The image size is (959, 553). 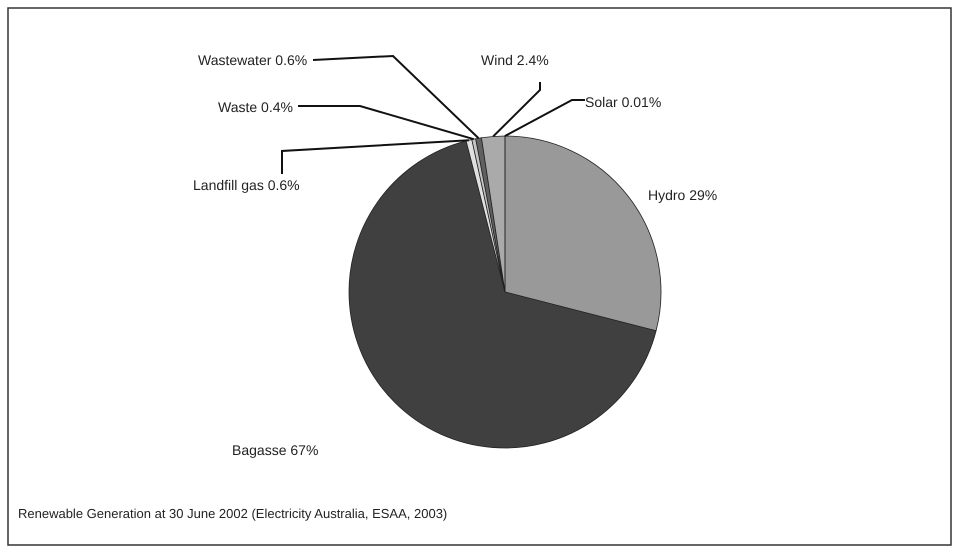 What do you see at coordinates (253, 60) in the screenshot?
I see `slice-label: Wastewater 0.6%` at bounding box center [253, 60].